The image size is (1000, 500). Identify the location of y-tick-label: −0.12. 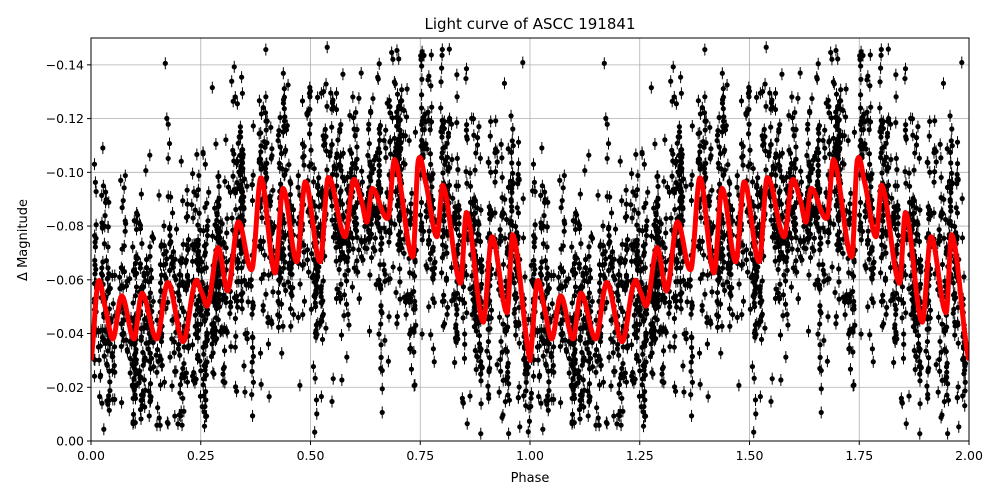
(65, 118).